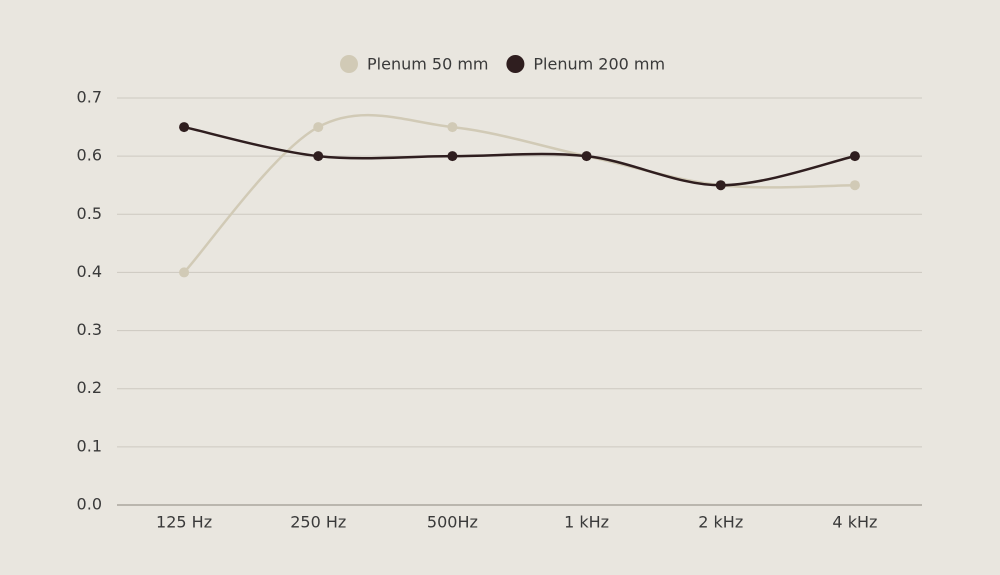 This screenshot has height=575, width=1000. What do you see at coordinates (184, 522) in the screenshot?
I see `x-tick-label: 125 Hz` at bounding box center [184, 522].